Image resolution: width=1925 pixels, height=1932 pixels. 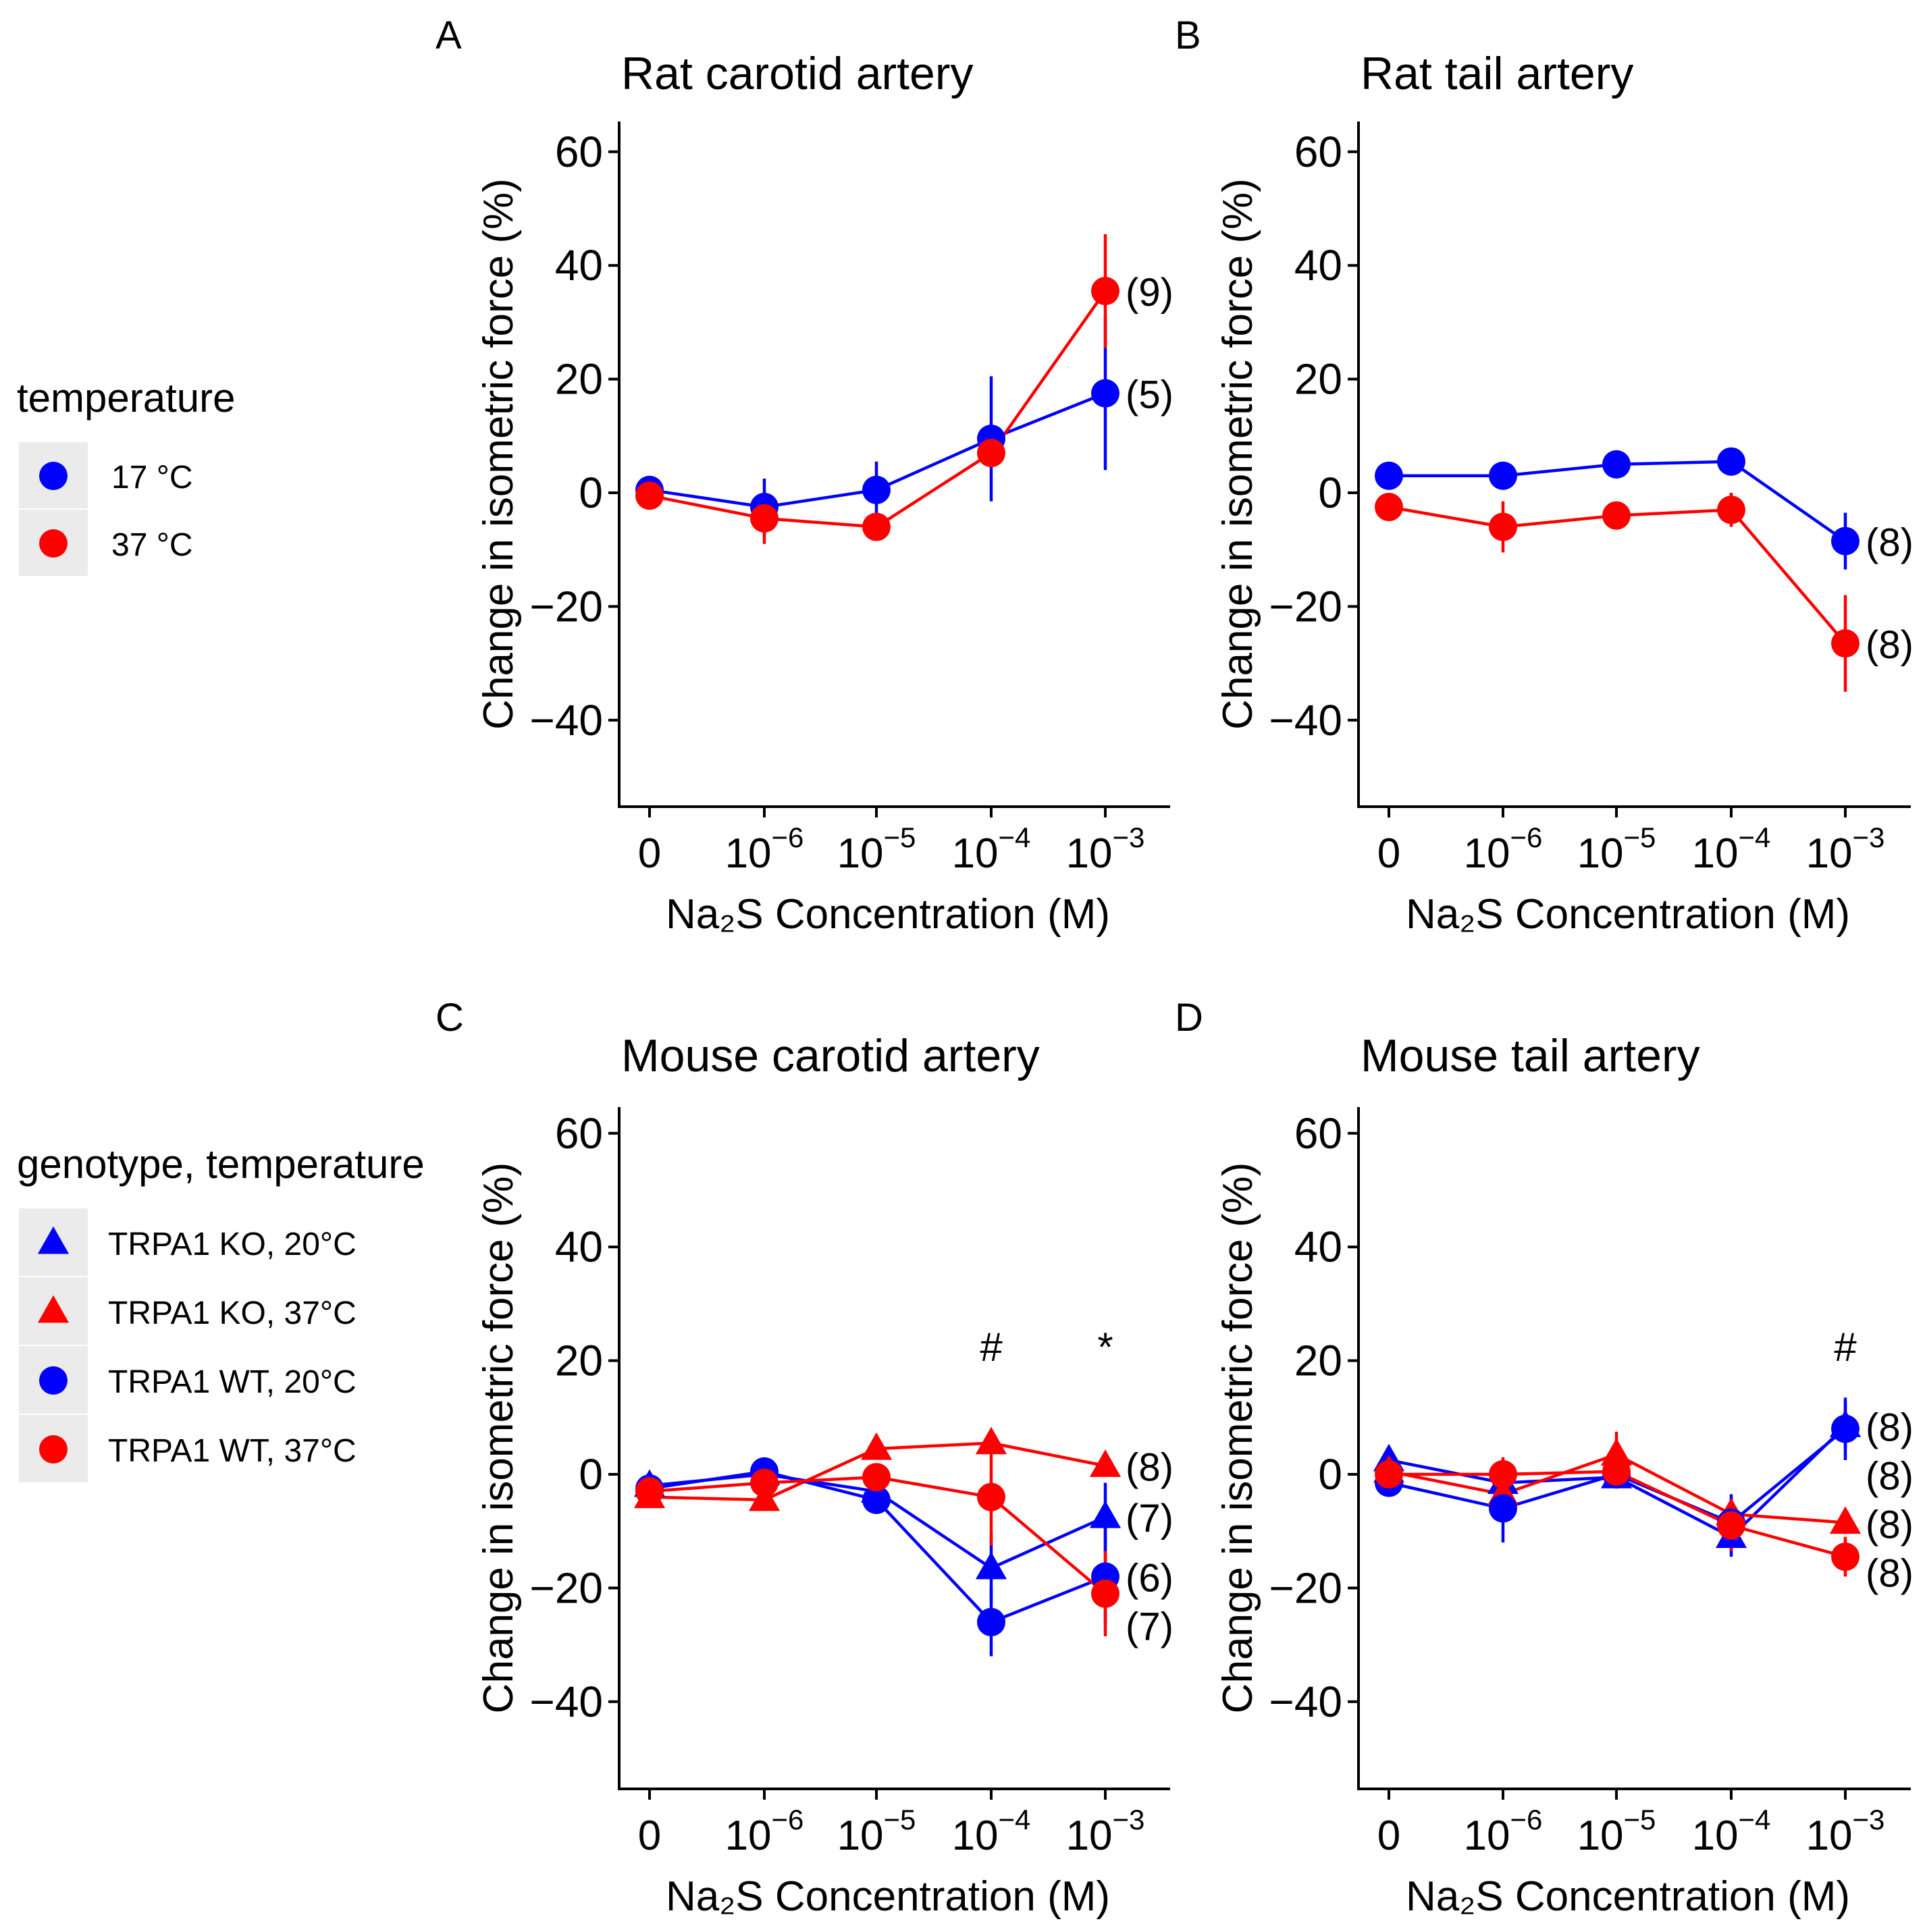 I want to click on legend-item-label: TRPA1 WT, 20°C, so click(x=232, y=1382).